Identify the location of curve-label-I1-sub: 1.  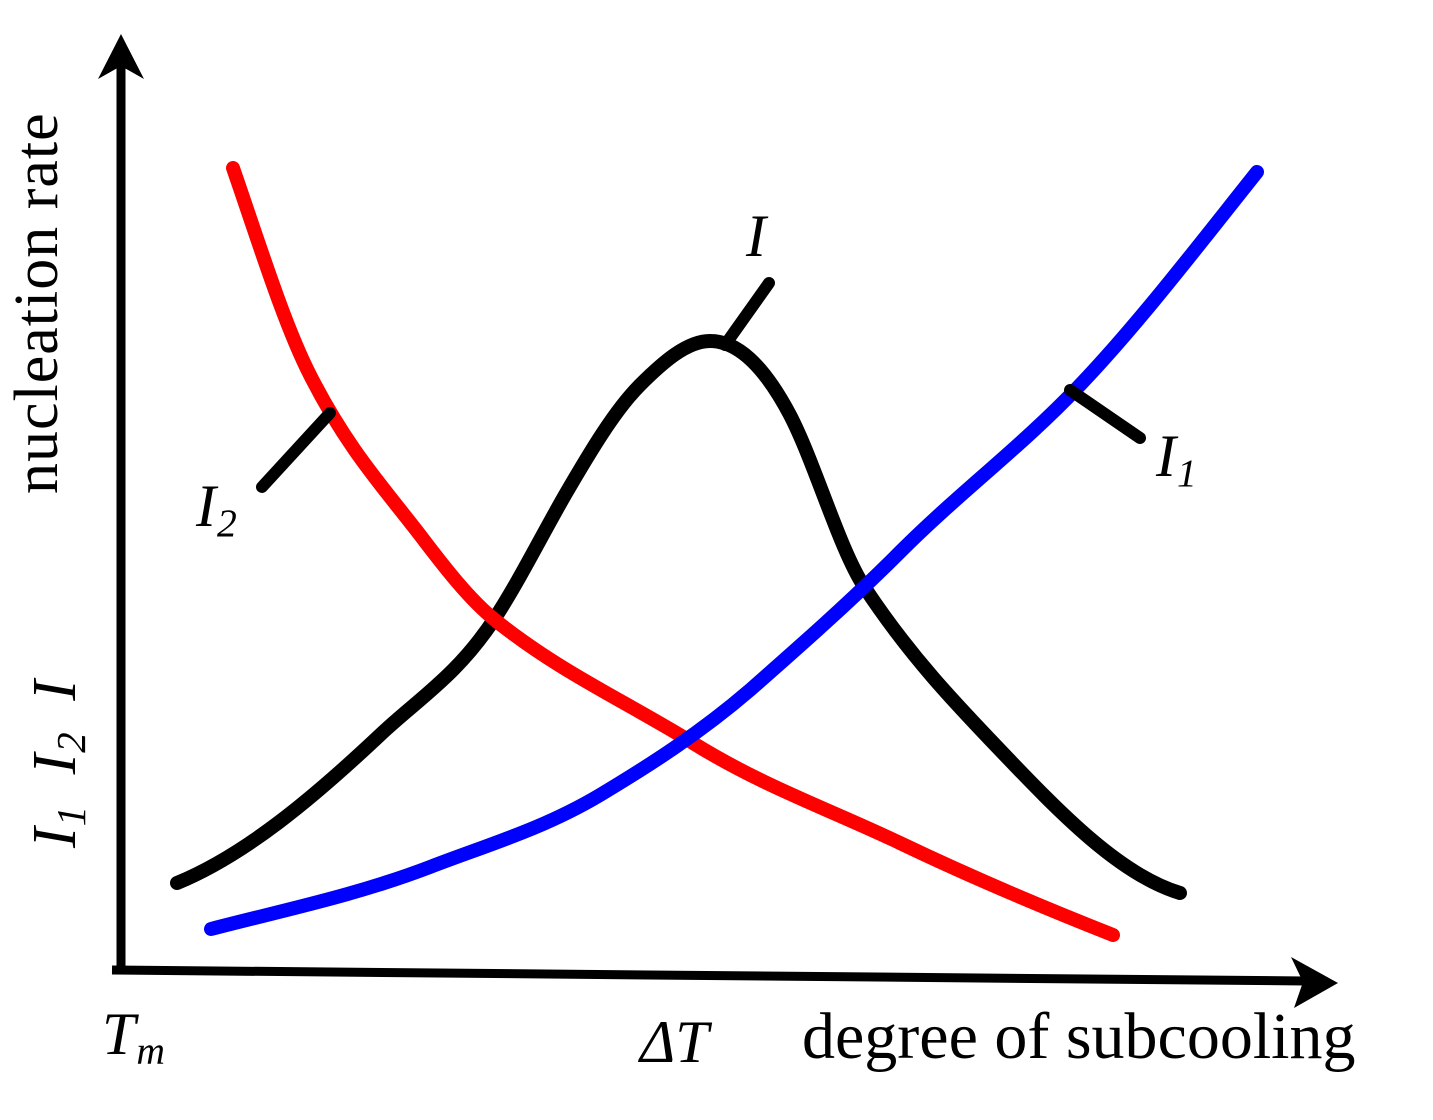
(1186, 472).